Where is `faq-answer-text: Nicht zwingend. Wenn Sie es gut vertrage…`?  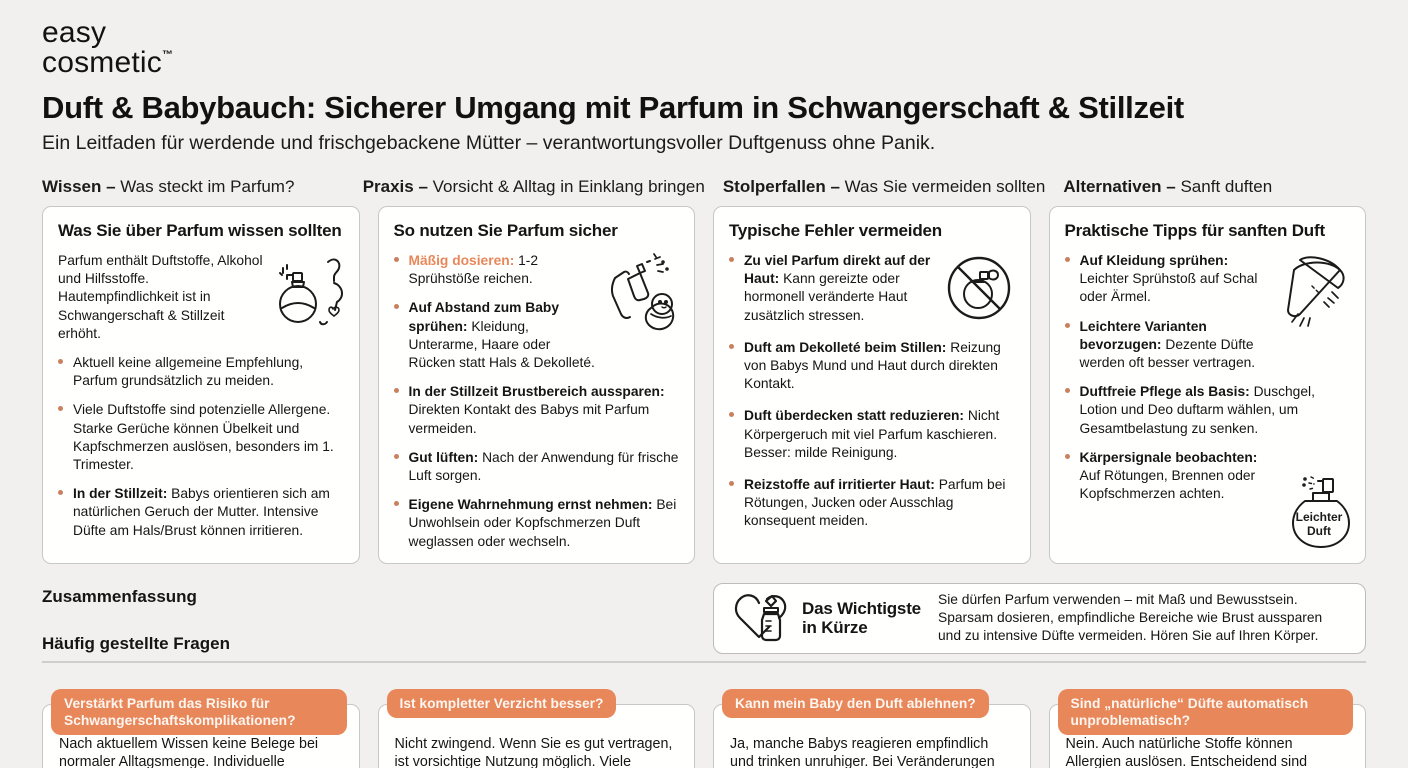 faq-answer-text: Nicht zwingend. Wenn Sie es gut vertrage… is located at coordinates (533, 751).